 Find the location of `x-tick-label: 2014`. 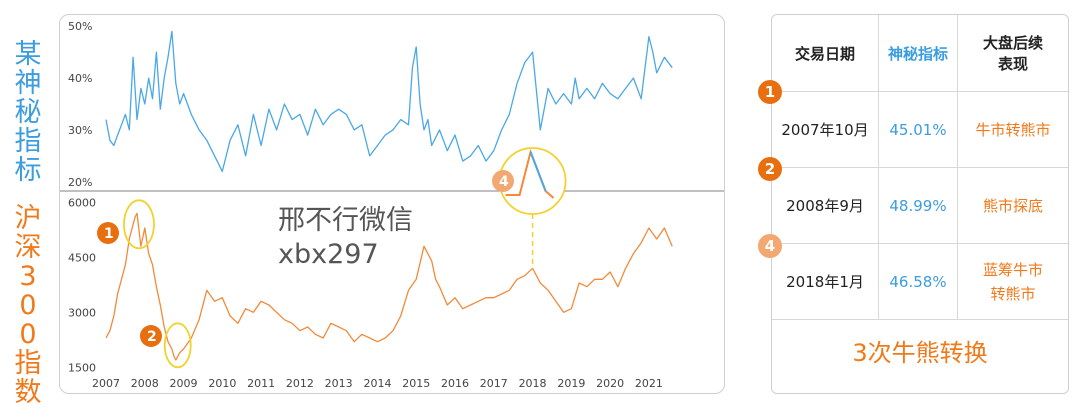

x-tick-label: 2014 is located at coordinates (377, 383).